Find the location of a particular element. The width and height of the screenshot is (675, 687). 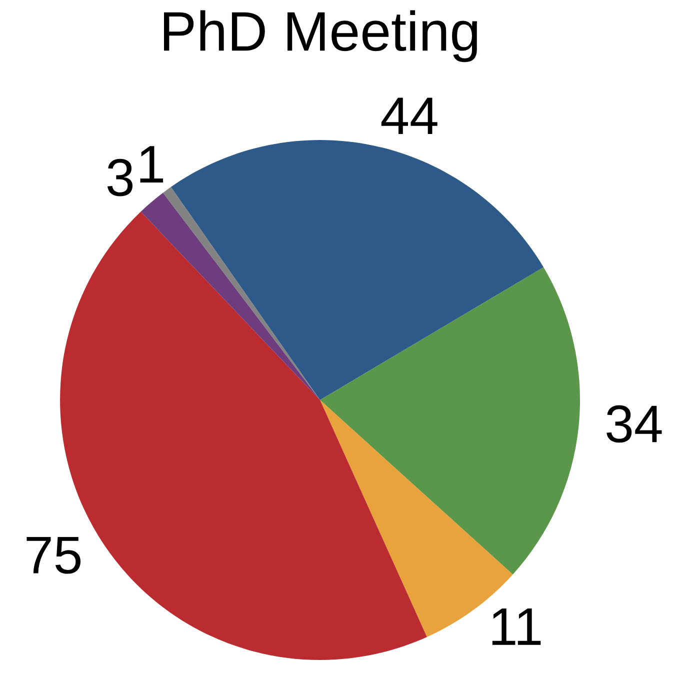

data-label: 34 is located at coordinates (634, 424).